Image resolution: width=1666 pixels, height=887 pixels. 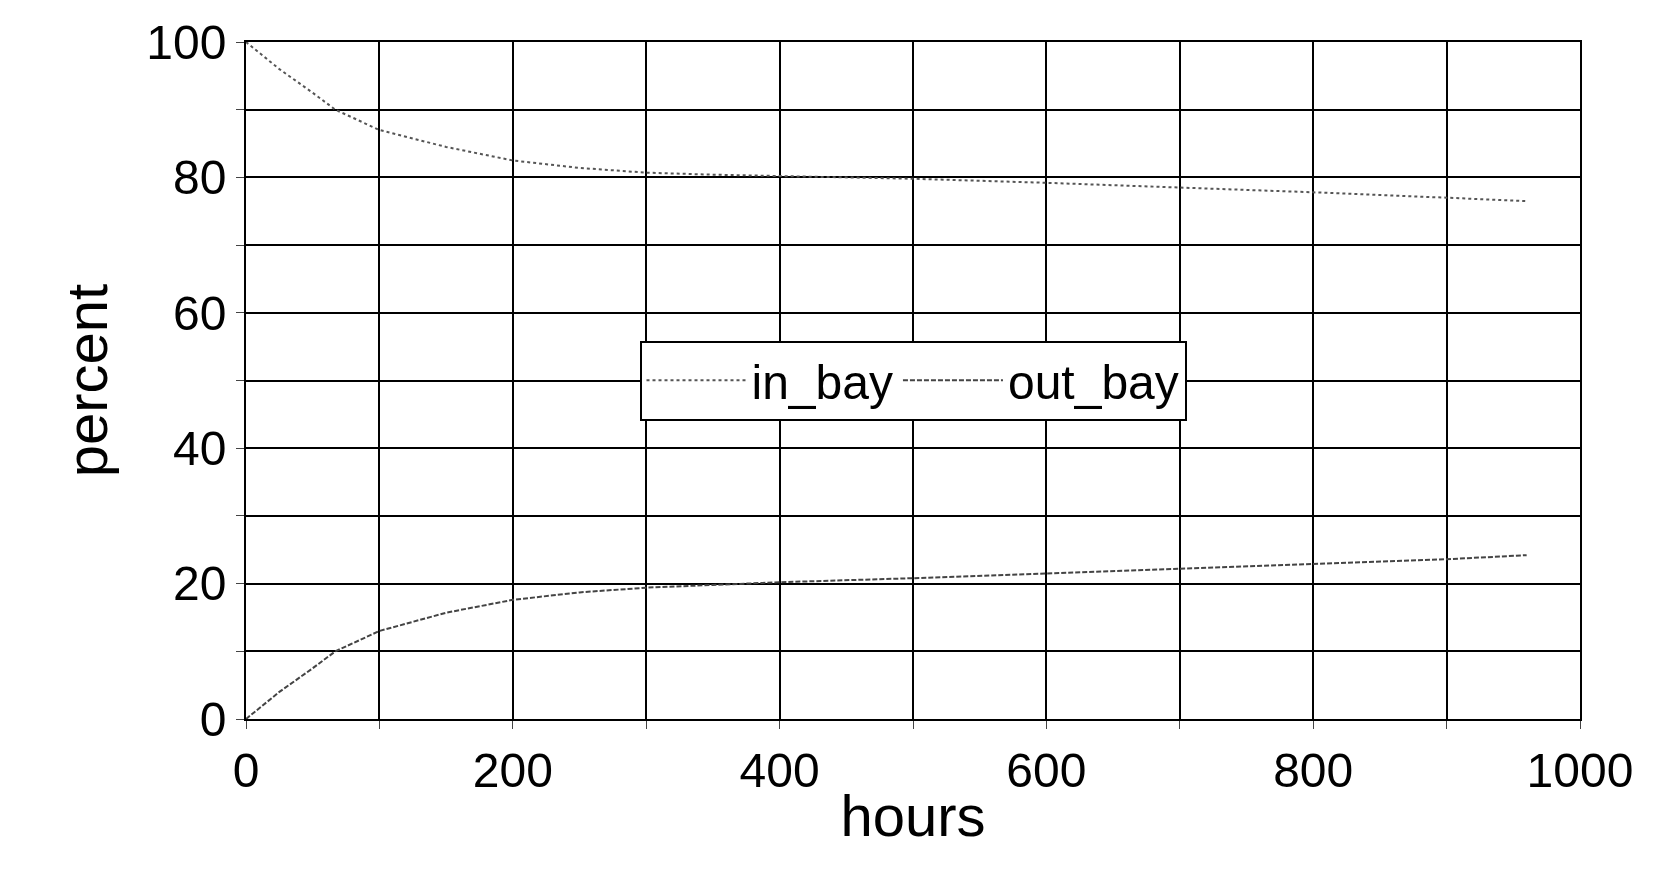 What do you see at coordinates (87, 380) in the screenshot?
I see `y-axis-title: percent` at bounding box center [87, 380].